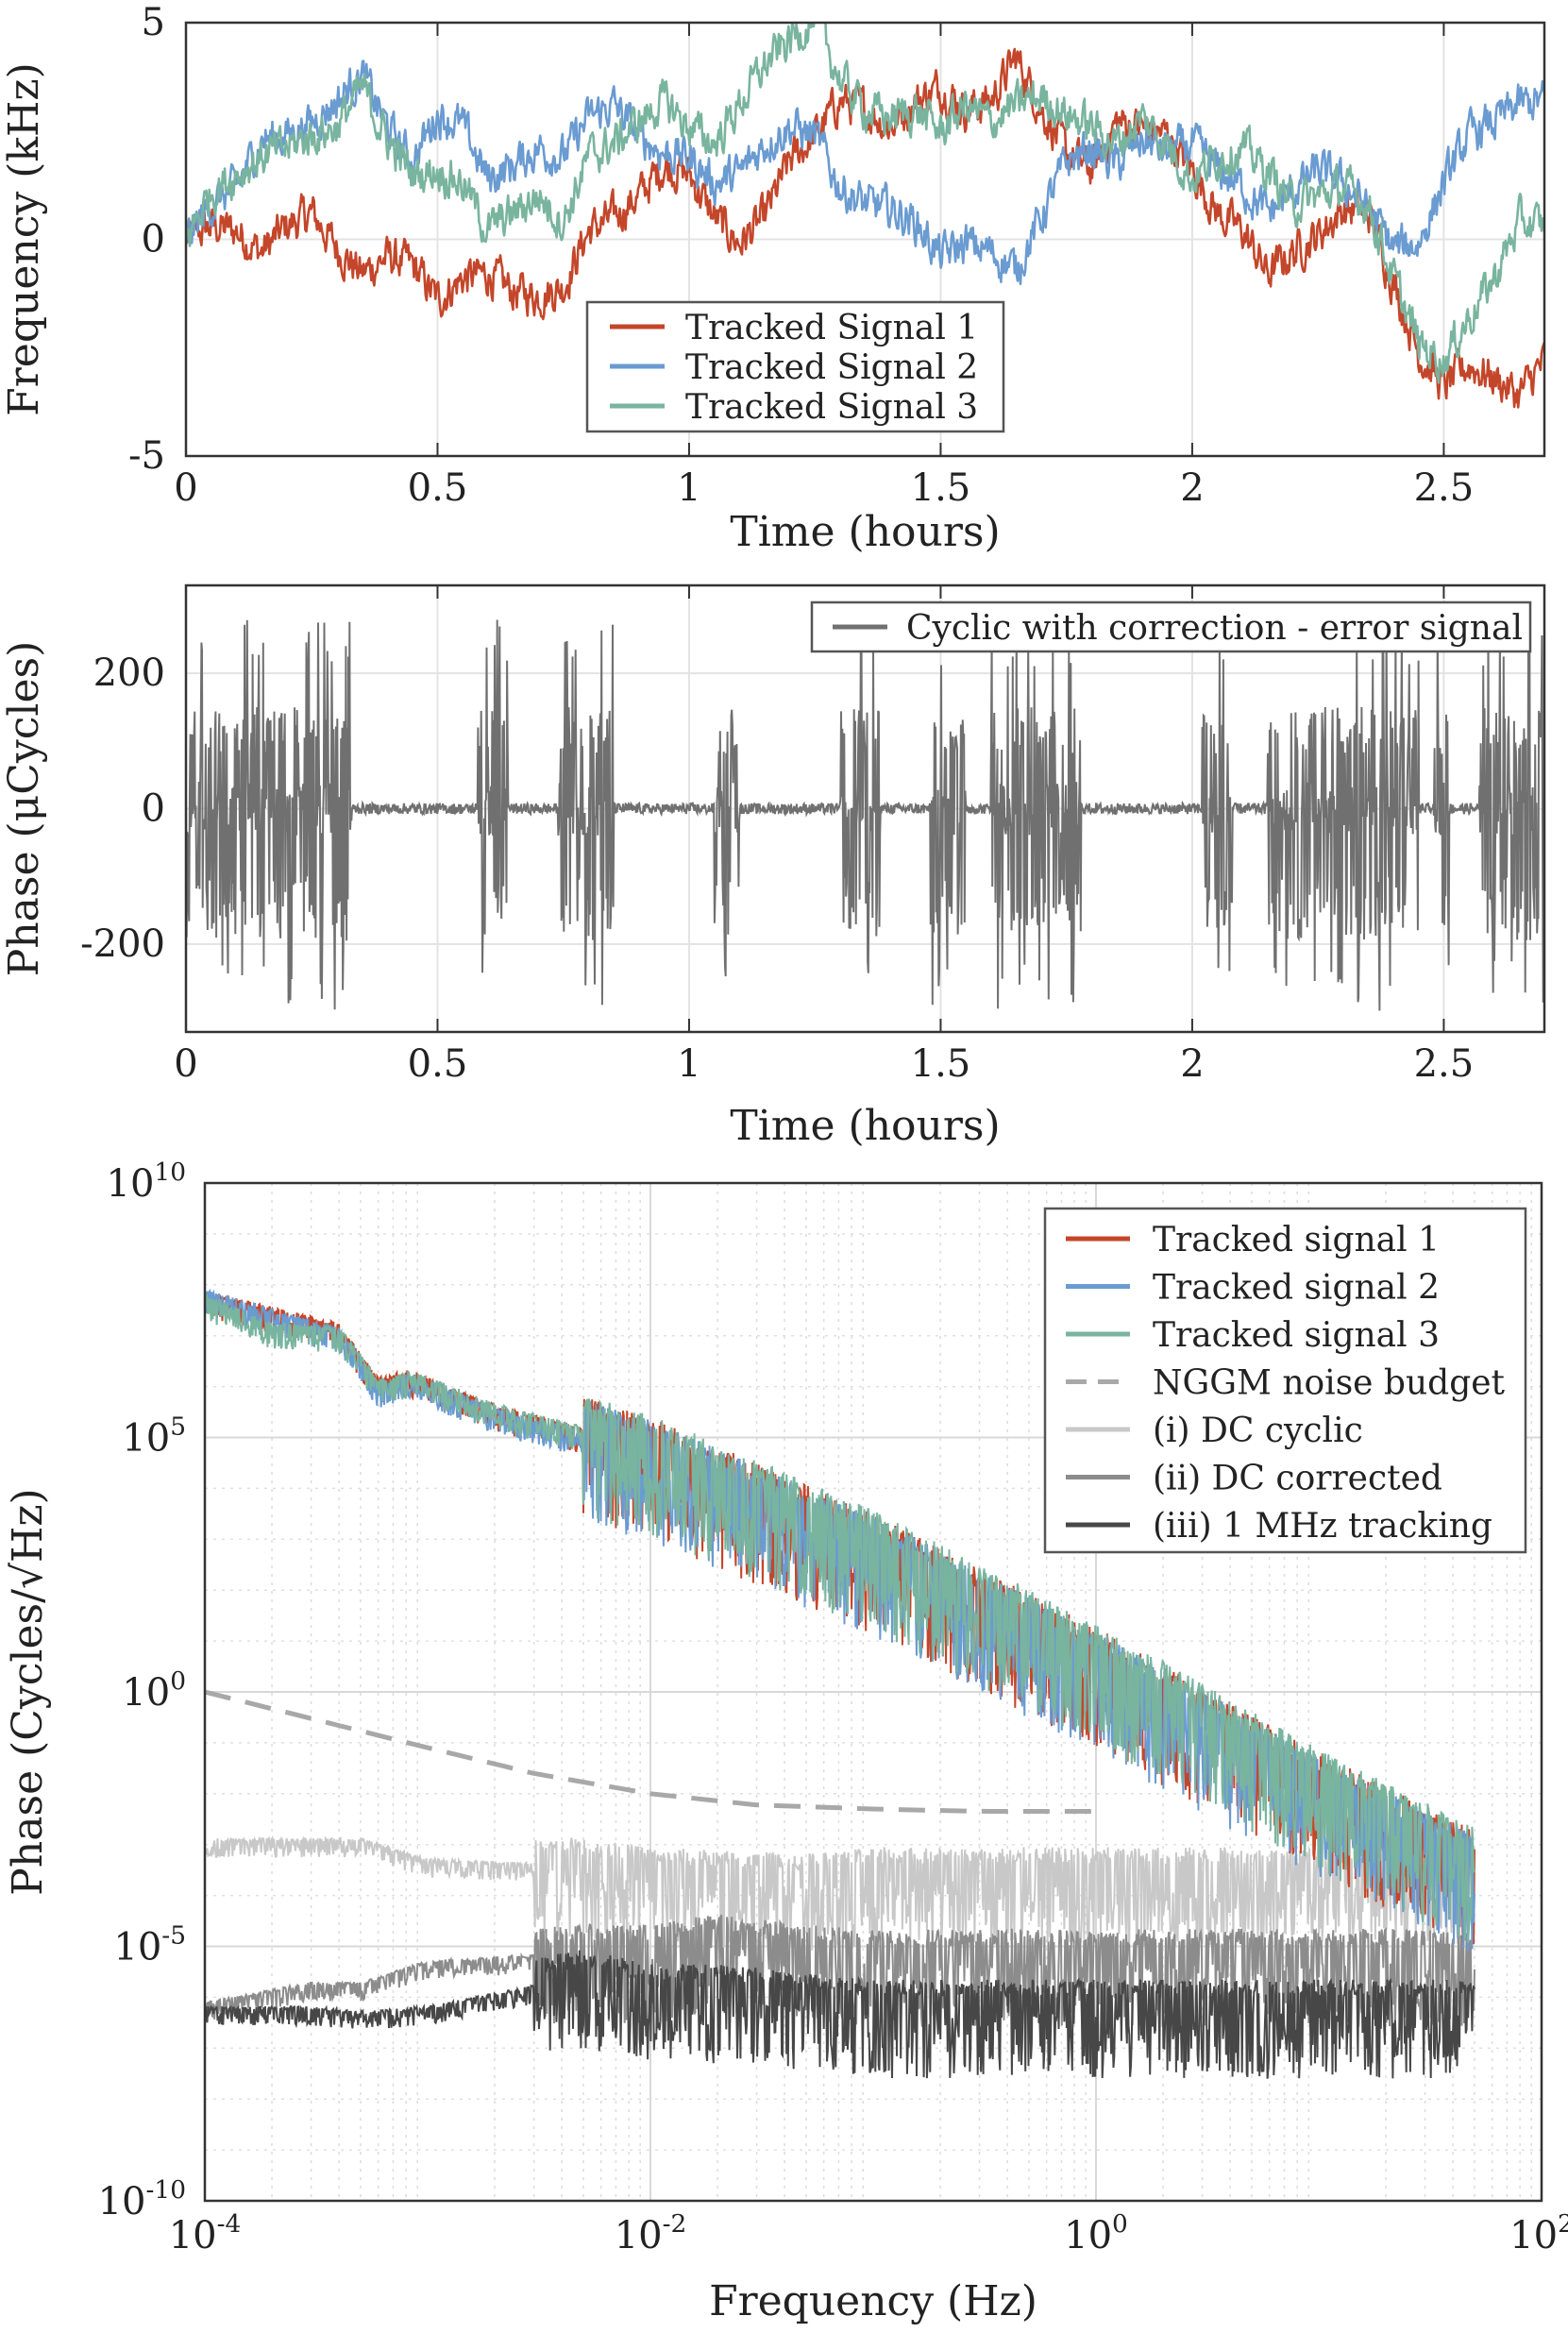  I want to click on legend-label: NGGM noise budget, so click(1330, 1384).